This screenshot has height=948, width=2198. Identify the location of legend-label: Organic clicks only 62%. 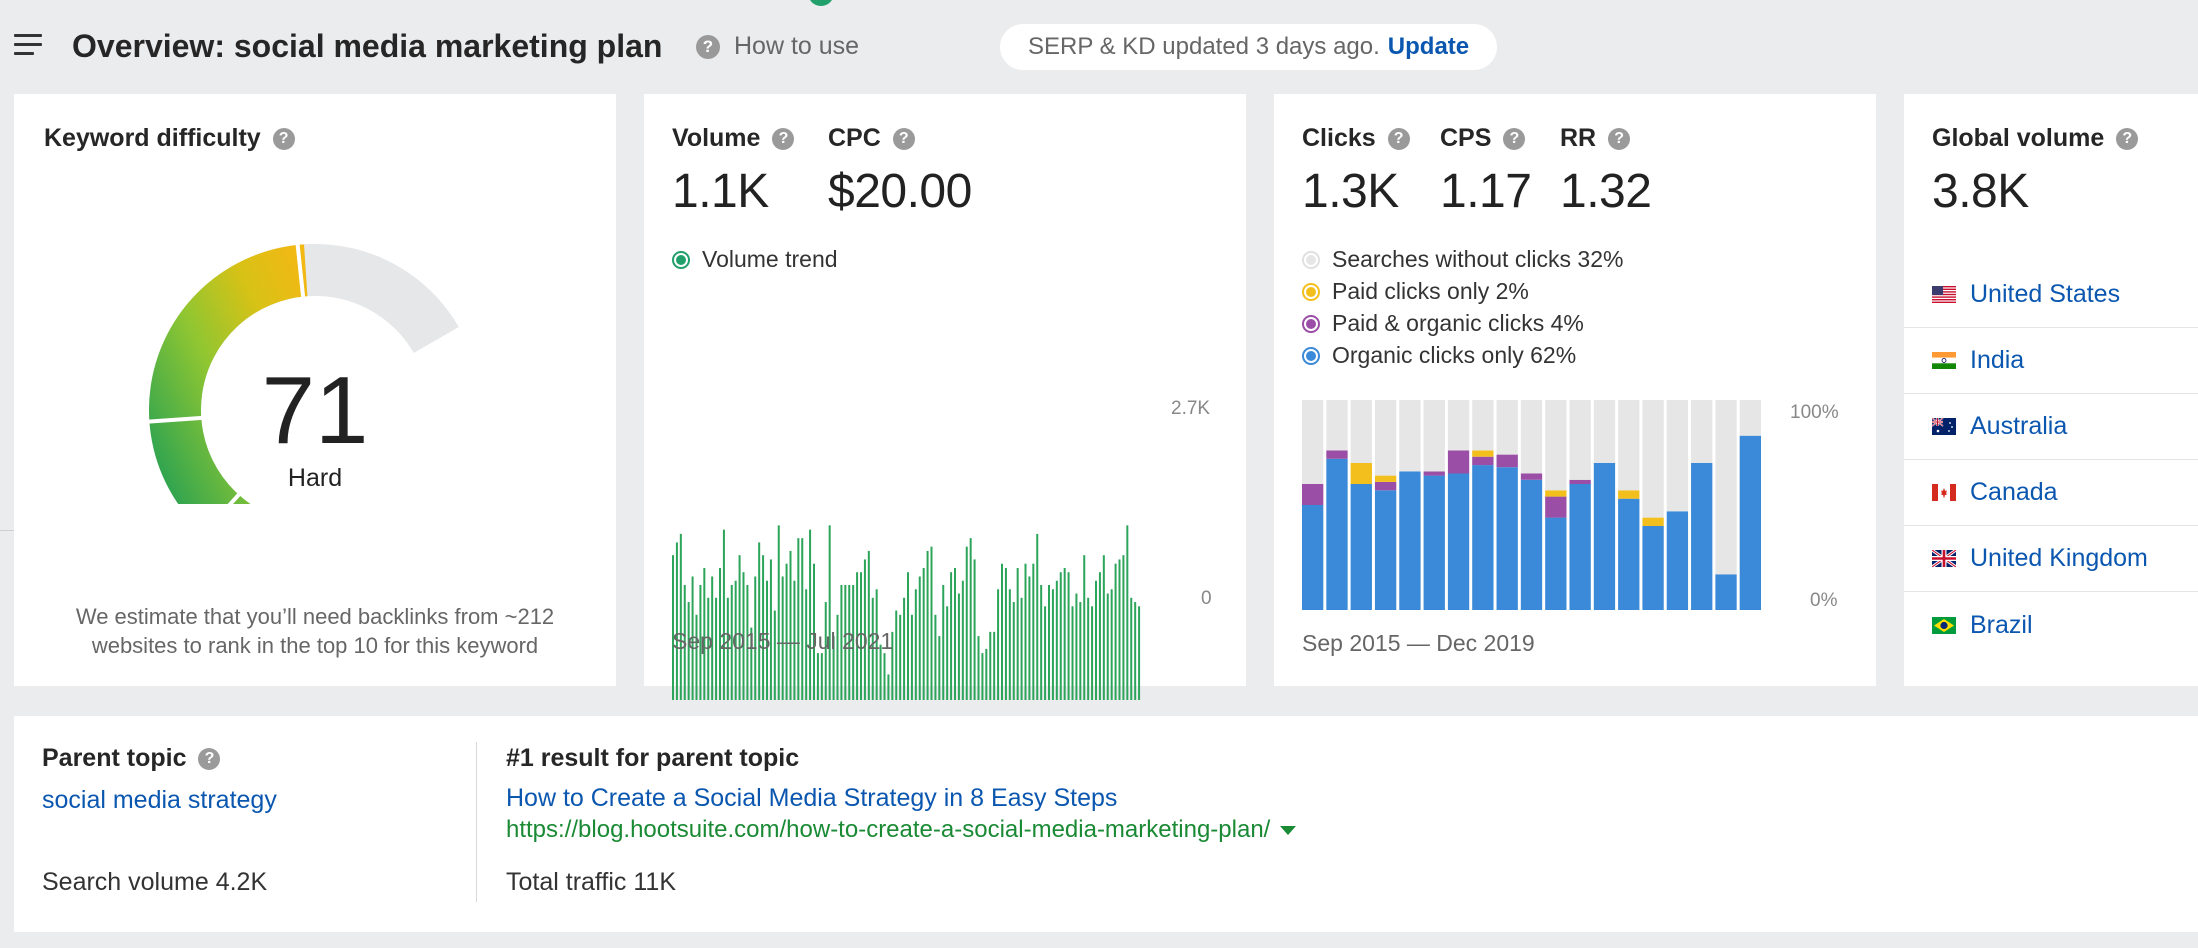
(1454, 355).